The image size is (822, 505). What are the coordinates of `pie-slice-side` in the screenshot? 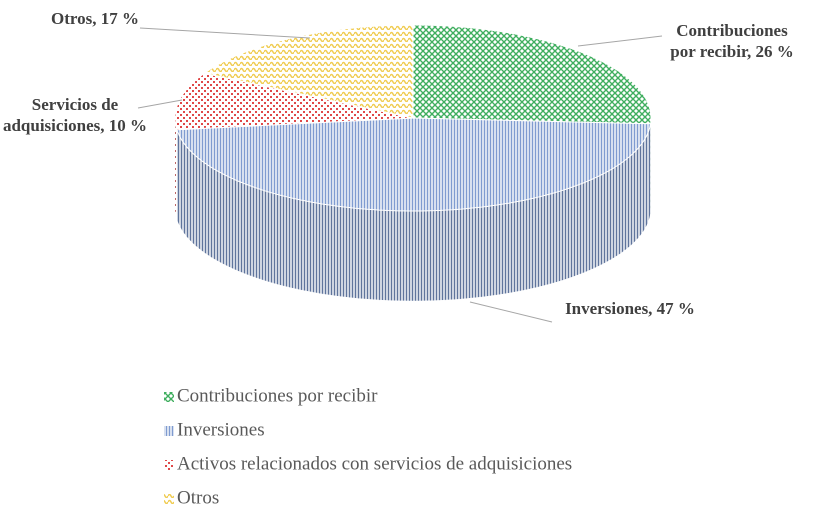 It's located at (176, 169).